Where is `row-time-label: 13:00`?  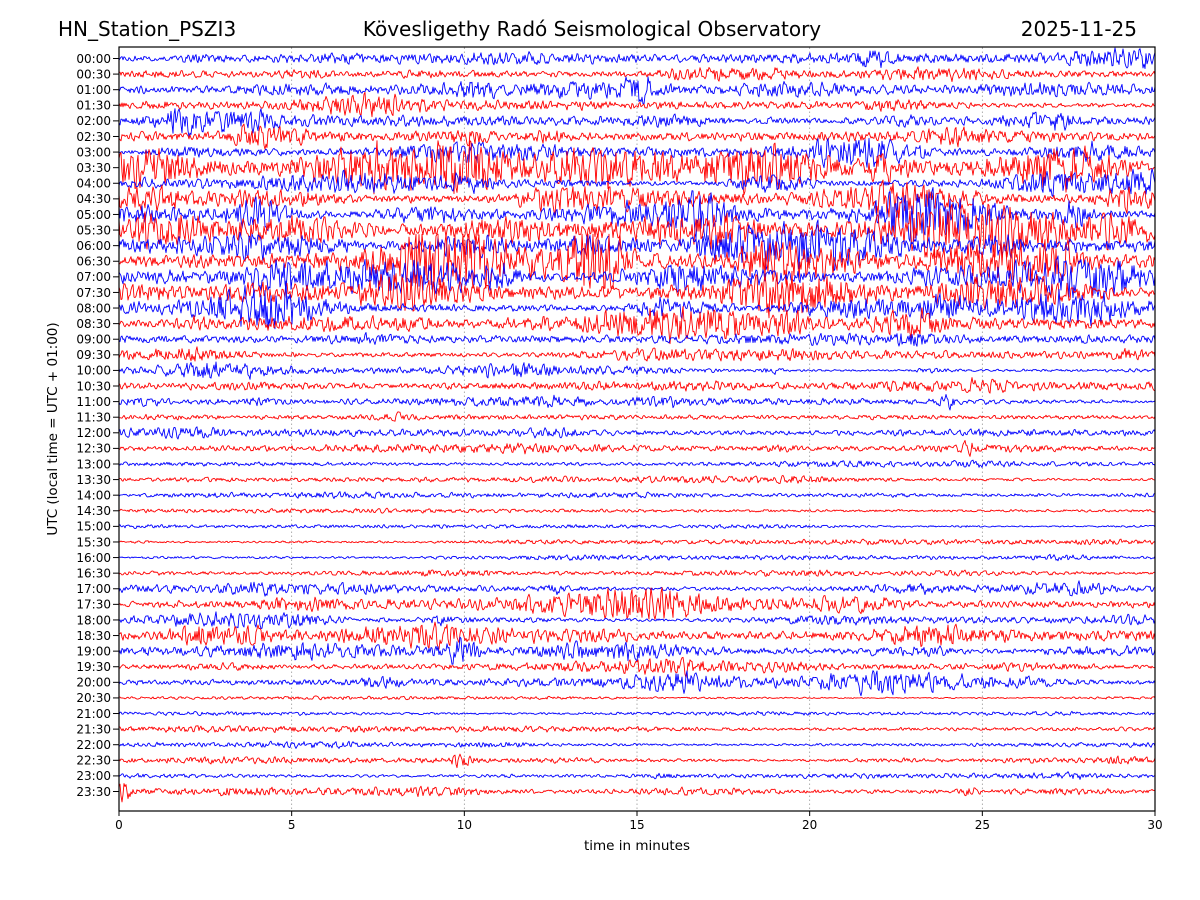 row-time-label: 13:00 is located at coordinates (93, 464).